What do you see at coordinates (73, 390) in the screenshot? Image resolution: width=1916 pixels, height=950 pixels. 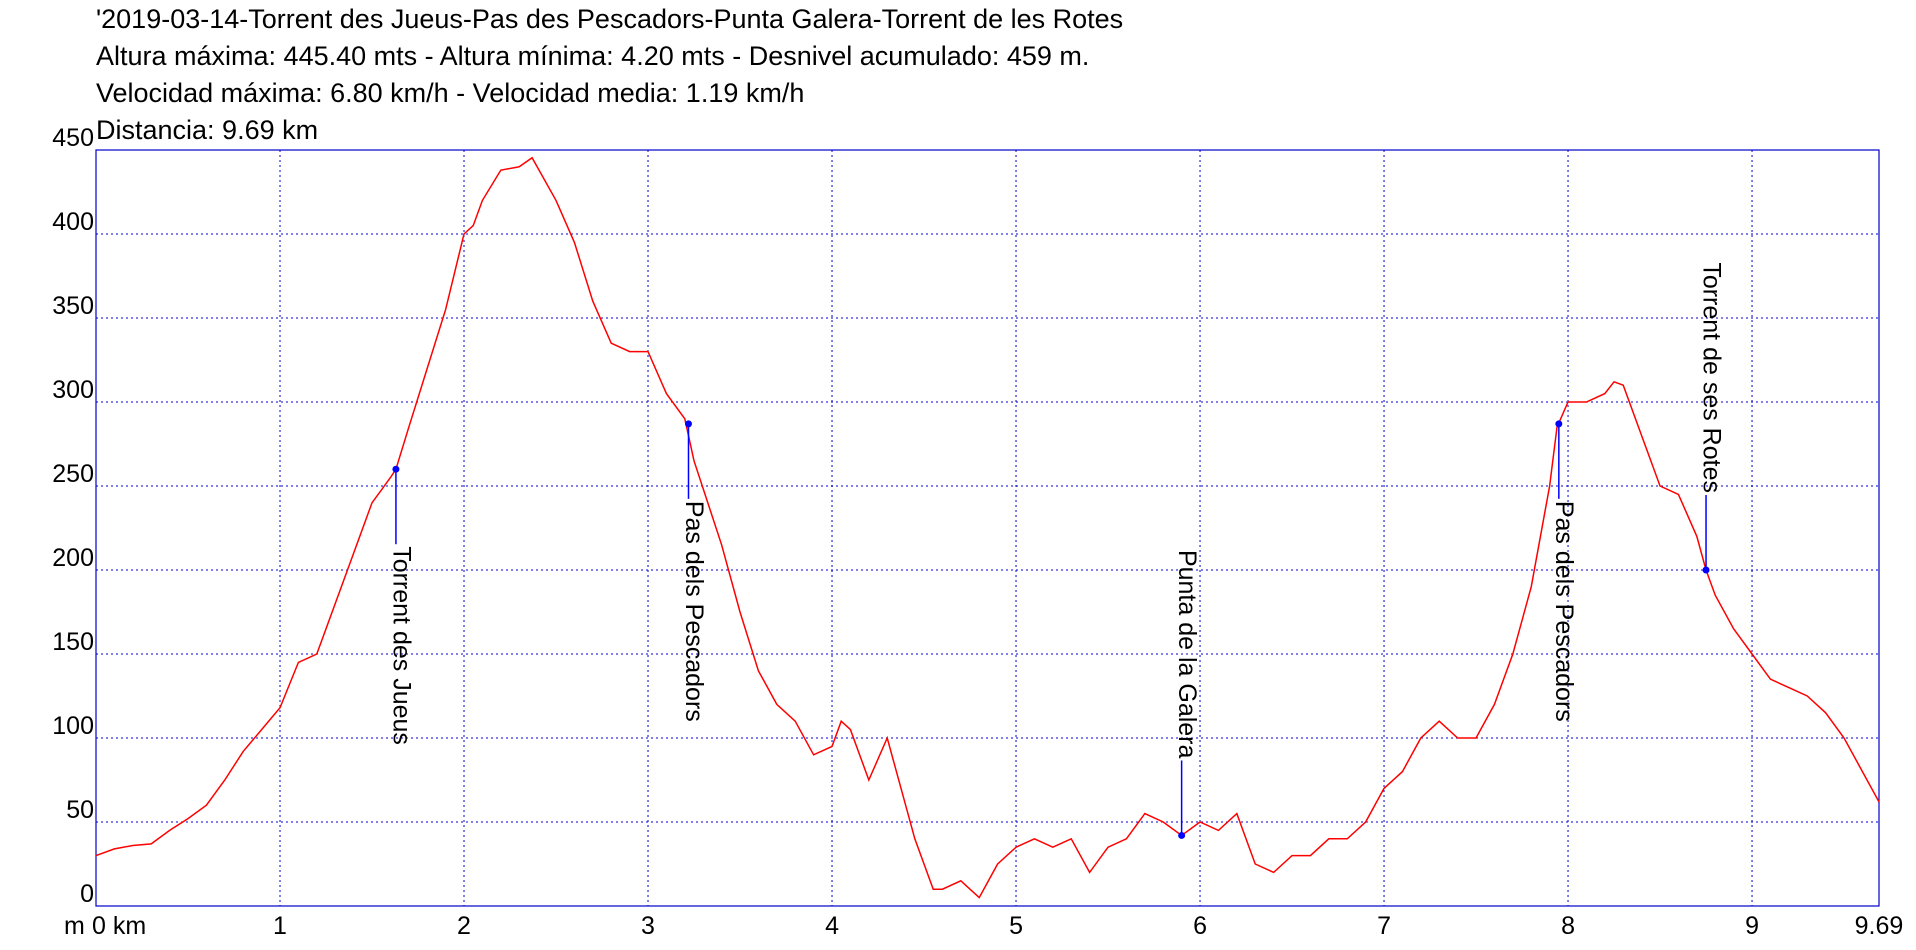 I see `y-tick-label: 300` at bounding box center [73, 390].